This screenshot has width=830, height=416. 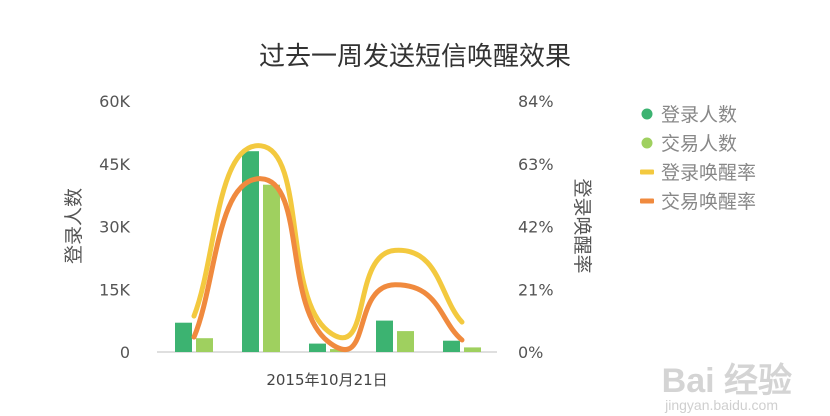 What do you see at coordinates (582, 225) in the screenshot?
I see `y2-axis-title: 登录唤醒率` at bounding box center [582, 225].